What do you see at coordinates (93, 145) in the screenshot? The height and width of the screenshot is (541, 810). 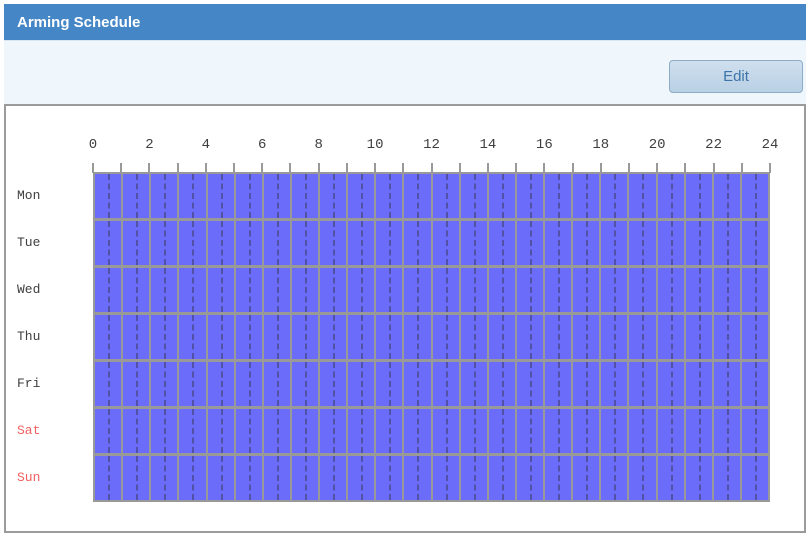 I see `hour-label-0: 0` at bounding box center [93, 145].